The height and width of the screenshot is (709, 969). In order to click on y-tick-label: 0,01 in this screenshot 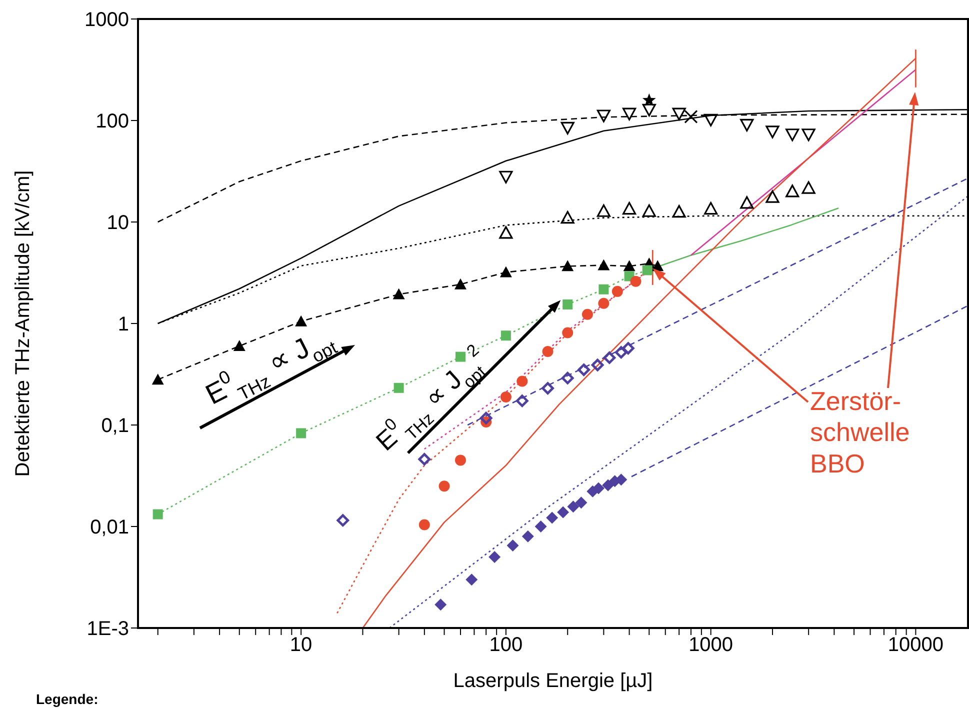, I will do `click(109, 527)`.